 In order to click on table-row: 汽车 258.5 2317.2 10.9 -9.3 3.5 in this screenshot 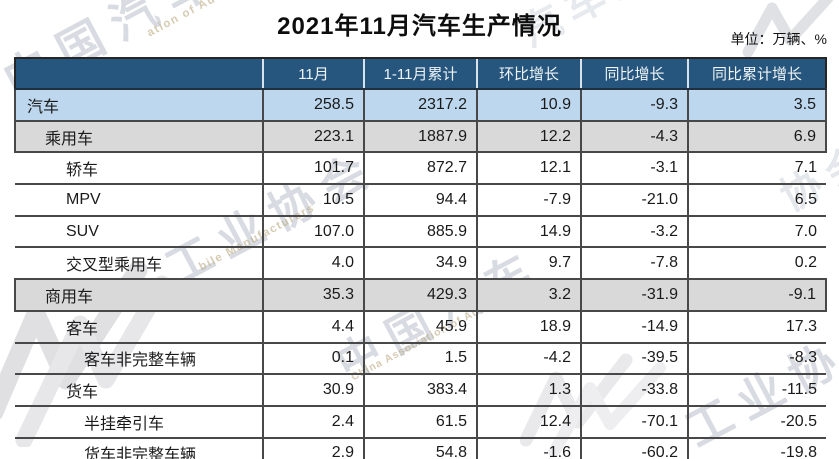, I will do `click(420, 105)`.